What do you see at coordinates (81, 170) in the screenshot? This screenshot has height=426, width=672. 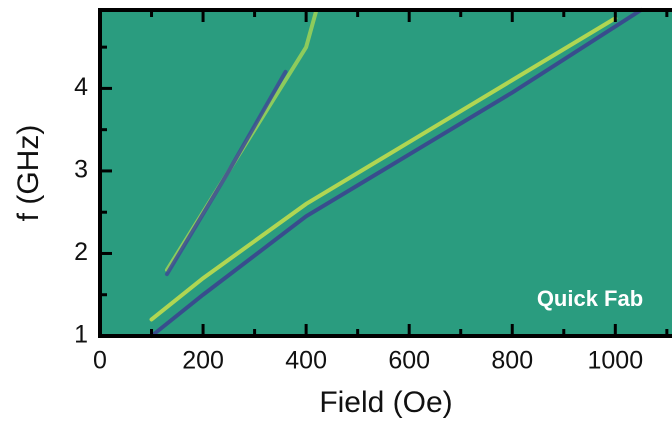 I see `y-tick-label: 3` at bounding box center [81, 170].